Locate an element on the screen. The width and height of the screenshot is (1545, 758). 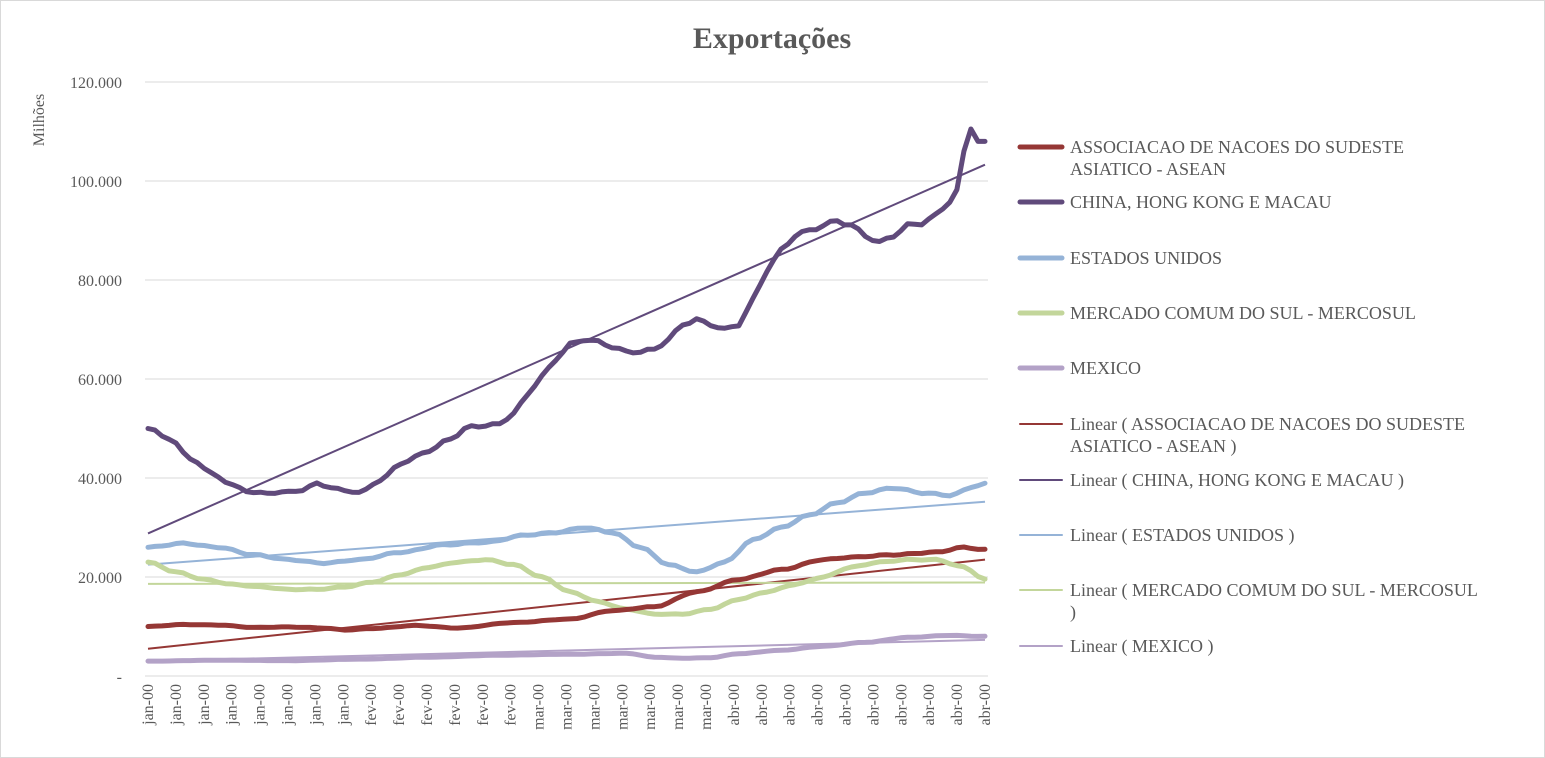
y-tick-label: 20.000 is located at coordinates (100, 578).